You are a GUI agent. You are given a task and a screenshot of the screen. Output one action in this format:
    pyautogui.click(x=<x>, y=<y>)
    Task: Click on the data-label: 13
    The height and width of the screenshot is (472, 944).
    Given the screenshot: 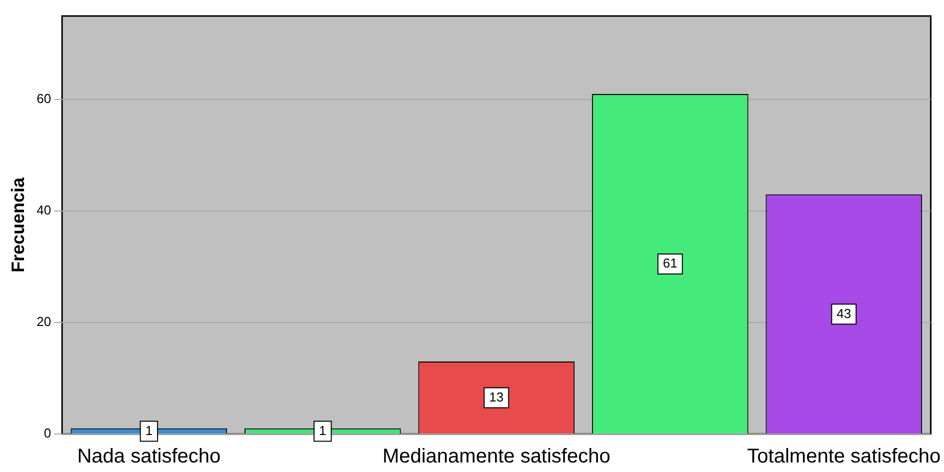 What is the action you would take?
    pyautogui.click(x=496, y=396)
    